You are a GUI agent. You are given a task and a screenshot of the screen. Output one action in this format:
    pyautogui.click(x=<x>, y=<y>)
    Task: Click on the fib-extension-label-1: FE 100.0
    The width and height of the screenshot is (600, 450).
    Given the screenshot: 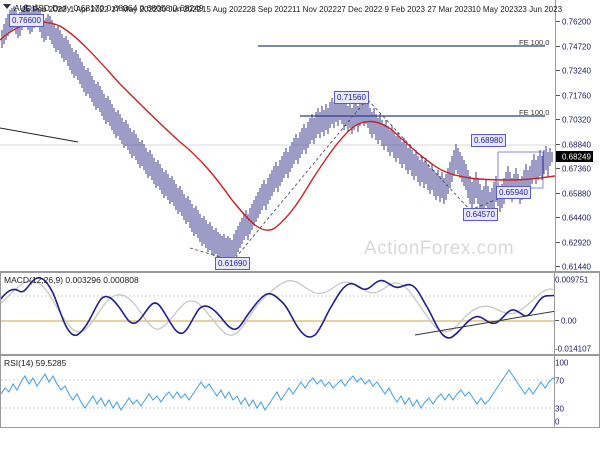 What is the action you would take?
    pyautogui.click(x=534, y=42)
    